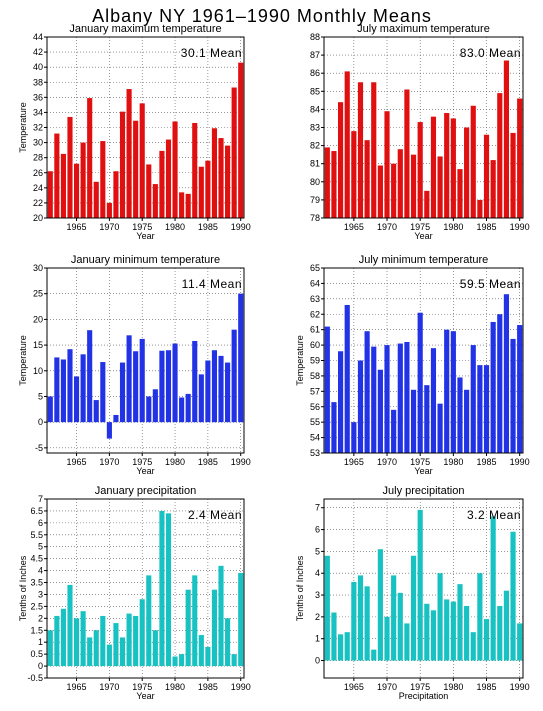  Describe the element at coordinates (201, 192) in the screenshot. I see `bar-1984` at that location.